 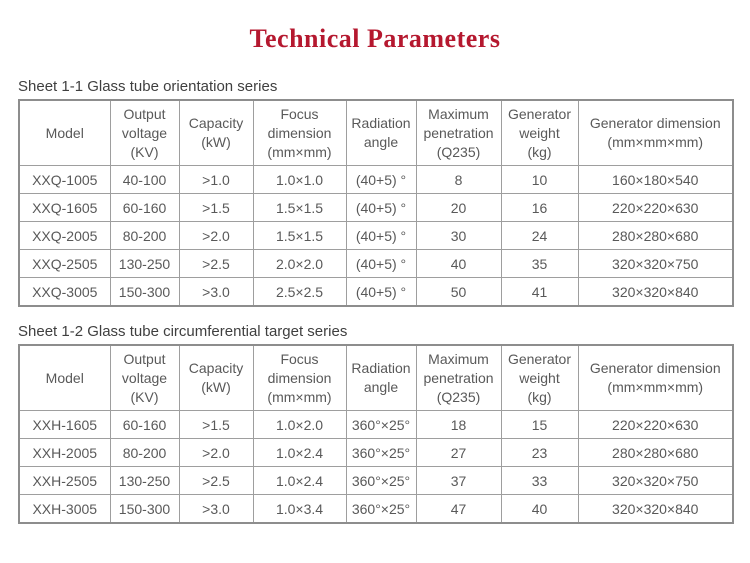 I want to click on table-cell: >1.0, so click(x=216, y=179).